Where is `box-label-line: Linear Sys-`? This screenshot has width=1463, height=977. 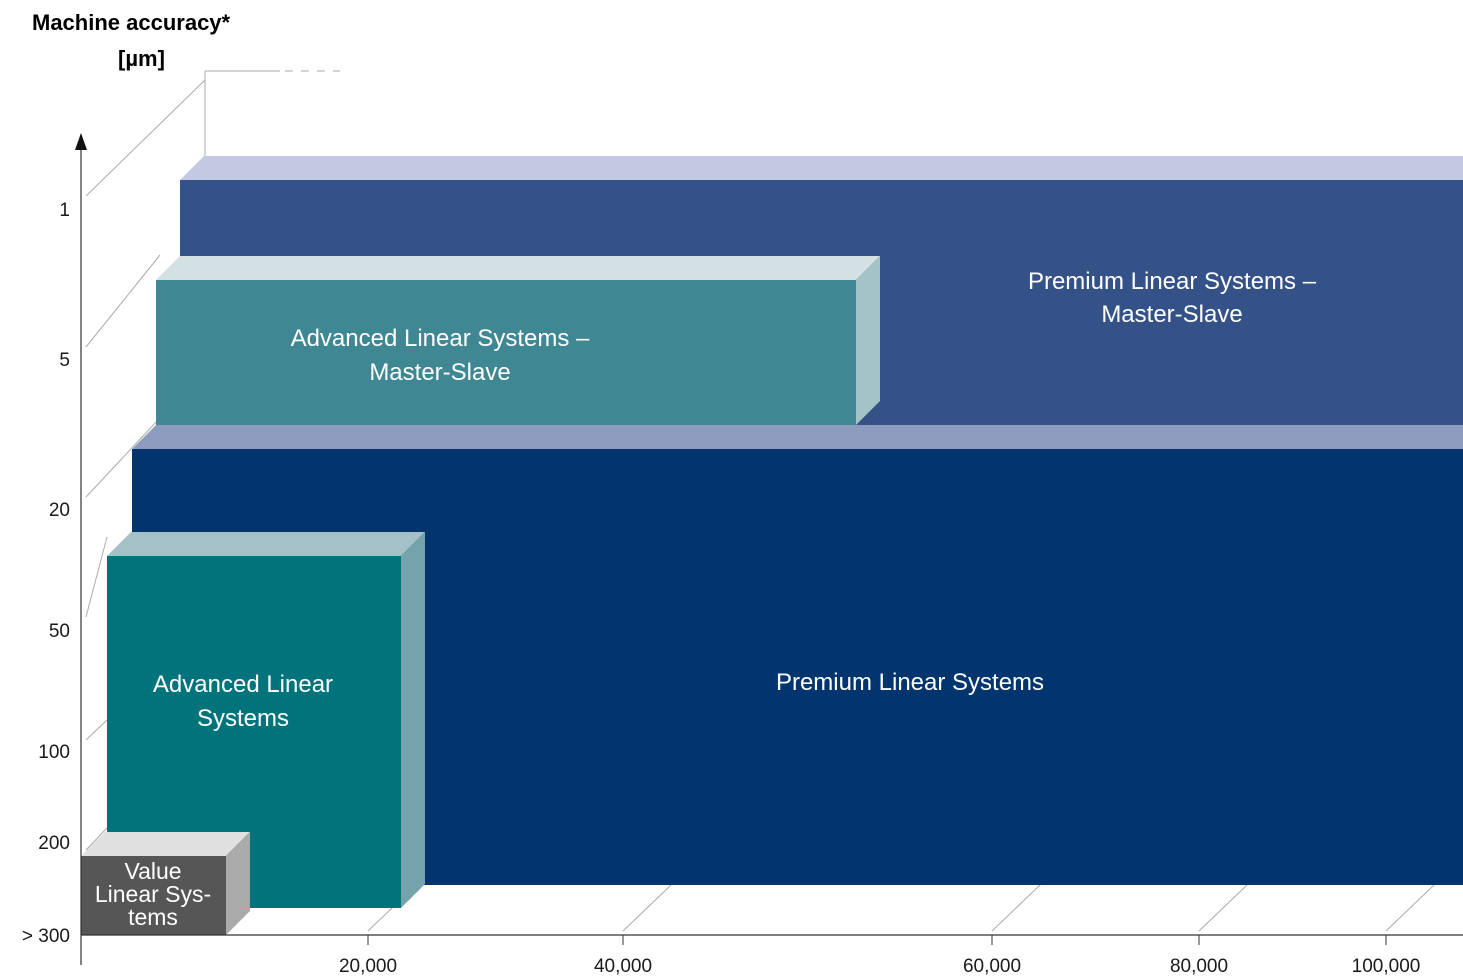 box-label-line: Linear Sys- is located at coordinates (153, 894).